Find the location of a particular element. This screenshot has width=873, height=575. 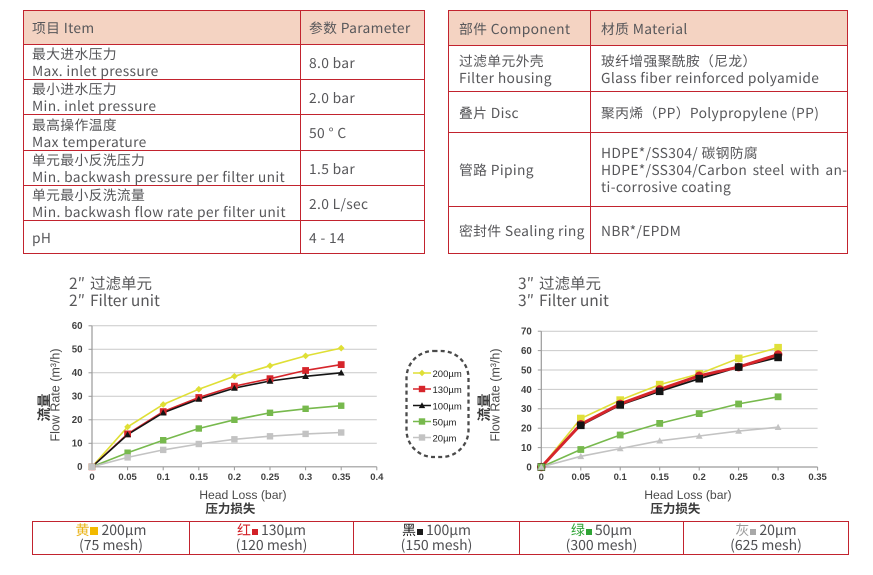

svg-text: 100µm is located at coordinates (447, 406).